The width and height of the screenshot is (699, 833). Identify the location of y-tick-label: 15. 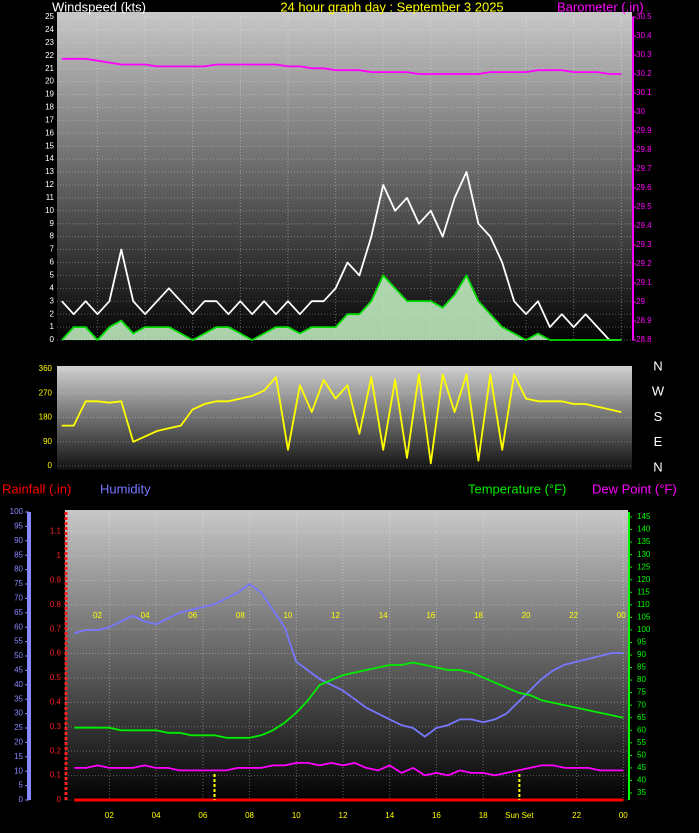
(49, 145).